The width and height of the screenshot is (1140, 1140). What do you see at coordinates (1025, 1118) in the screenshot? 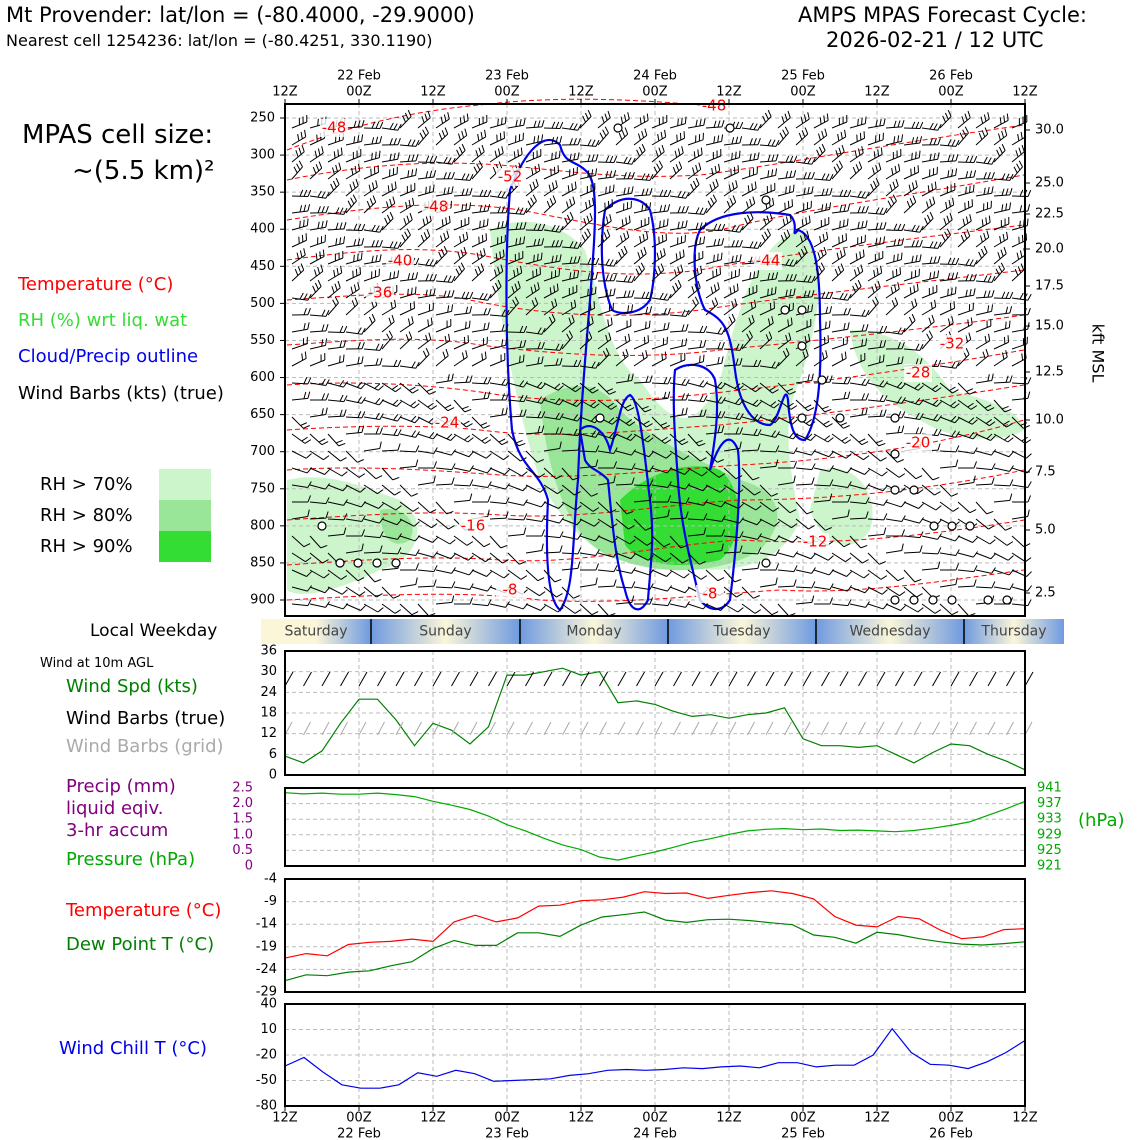
I see `bottom-time-label: 12Z` at bounding box center [1025, 1118].